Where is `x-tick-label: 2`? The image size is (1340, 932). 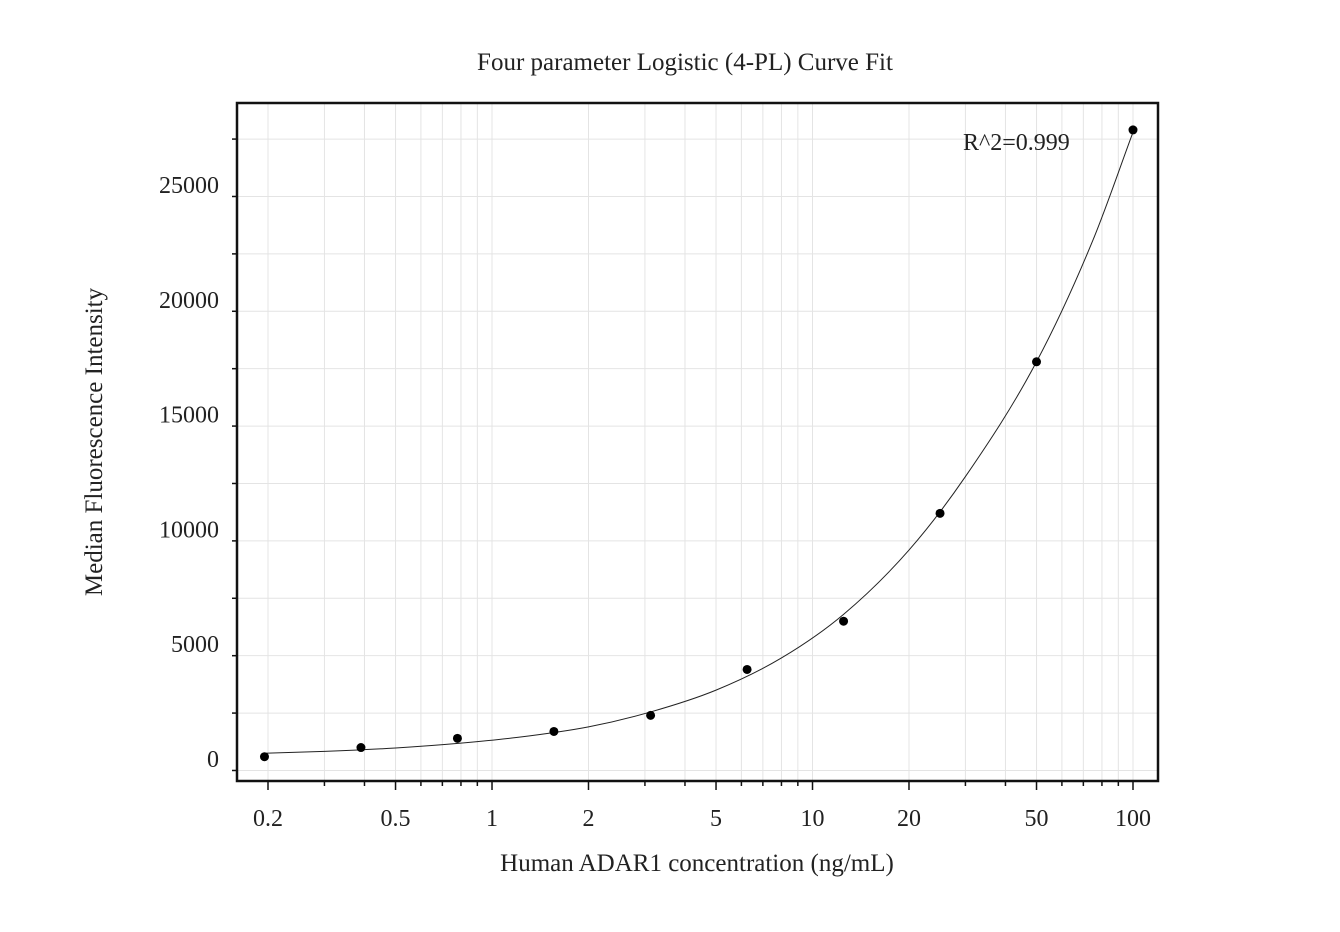
x-tick-label: 2 is located at coordinates (588, 819).